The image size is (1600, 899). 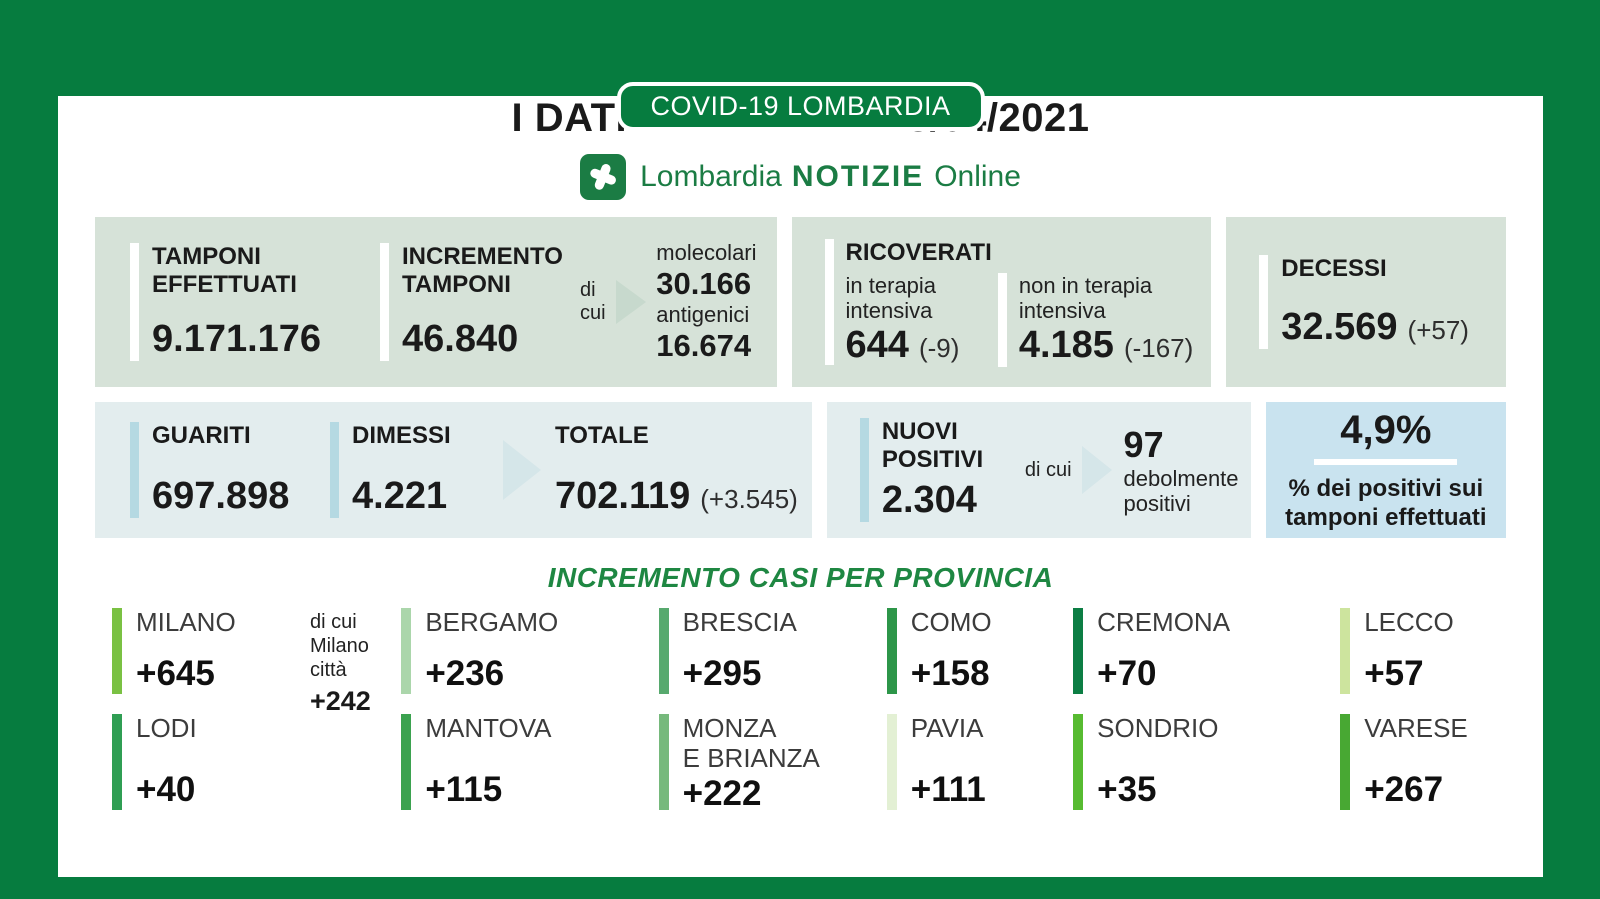 What do you see at coordinates (492, 622) in the screenshot?
I see `province-name: BERGAMO` at bounding box center [492, 622].